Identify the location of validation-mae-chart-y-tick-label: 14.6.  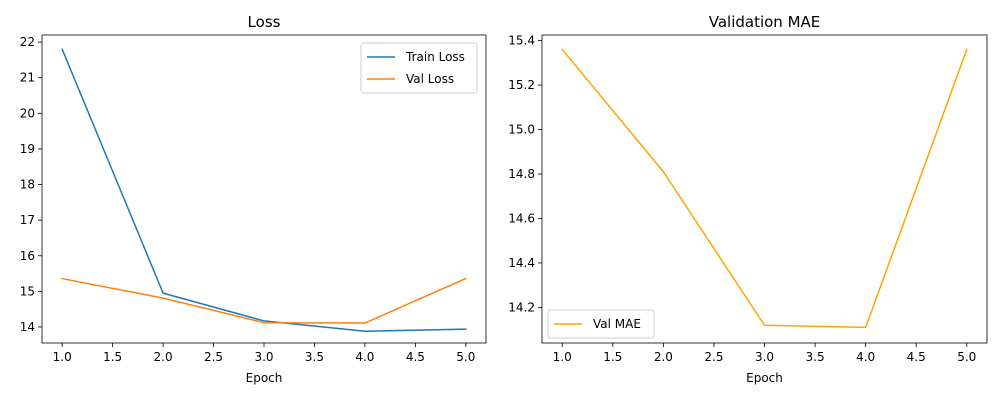
(521, 218).